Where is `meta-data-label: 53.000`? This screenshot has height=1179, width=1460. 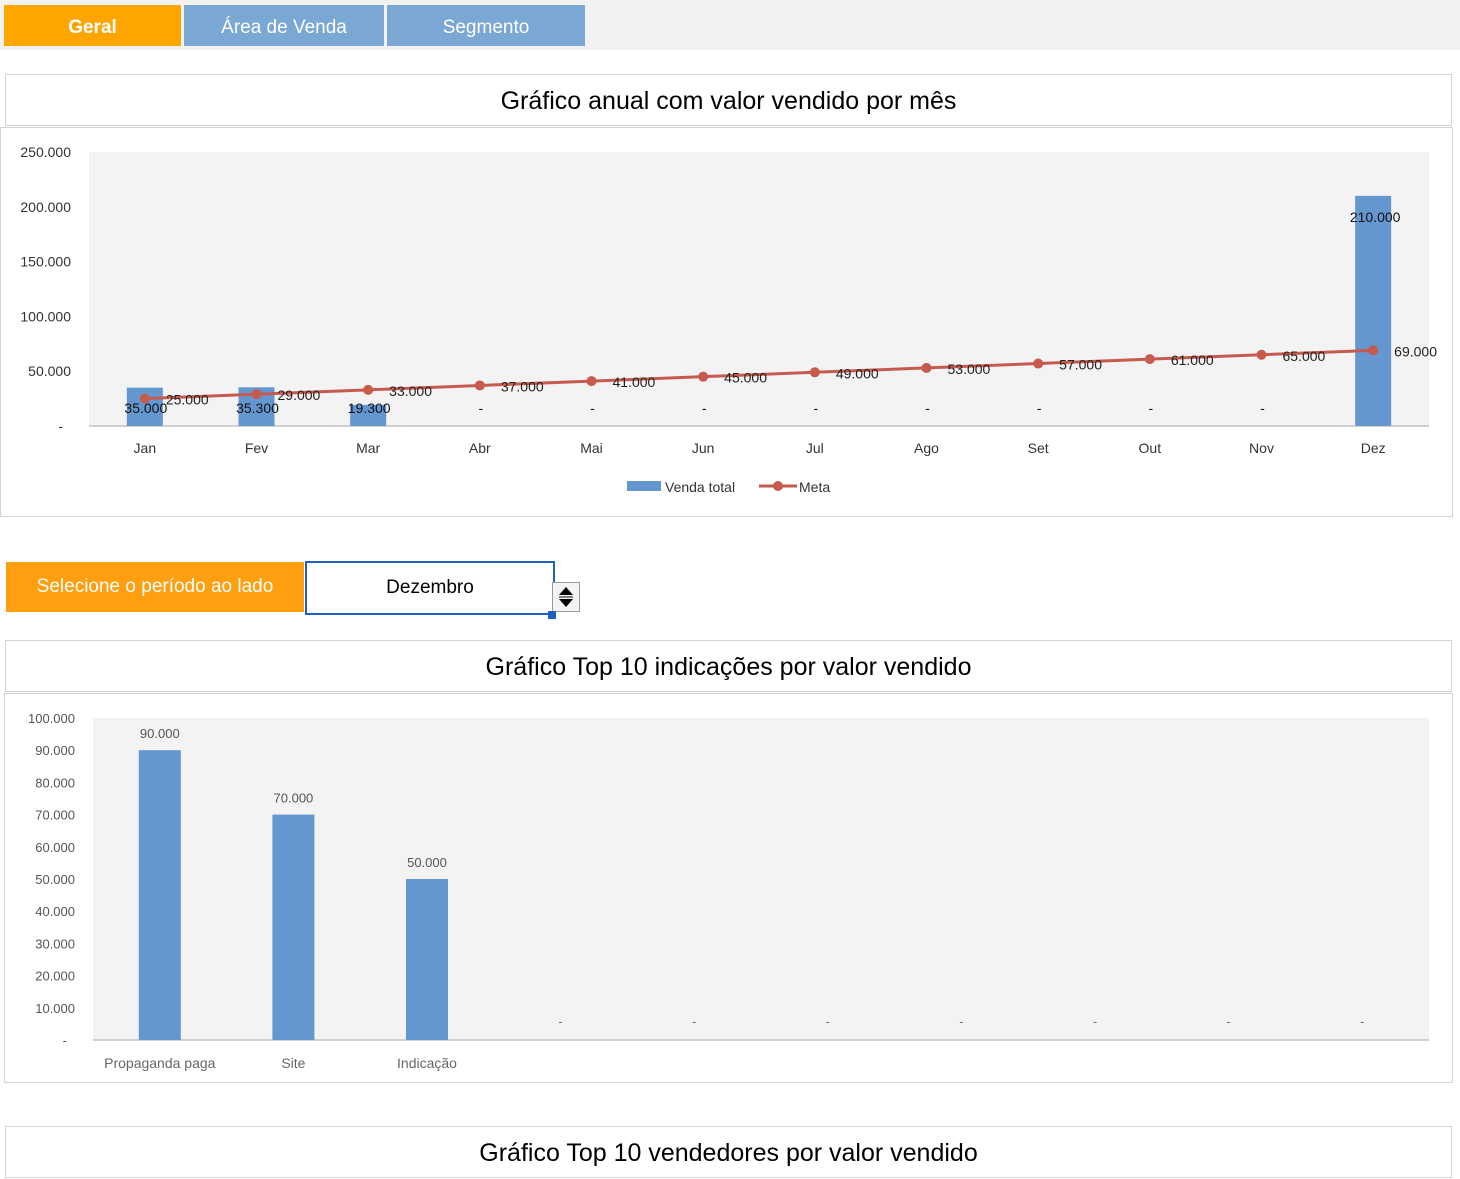 meta-data-label: 53.000 is located at coordinates (969, 369).